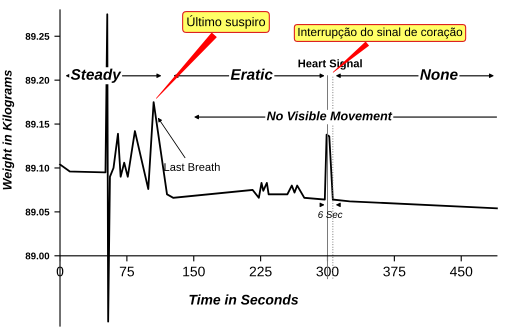 Image resolution: width=506 pixels, height=330 pixels. Describe the element at coordinates (461, 271) in the screenshot. I see `x-tick-label: 450` at that location.